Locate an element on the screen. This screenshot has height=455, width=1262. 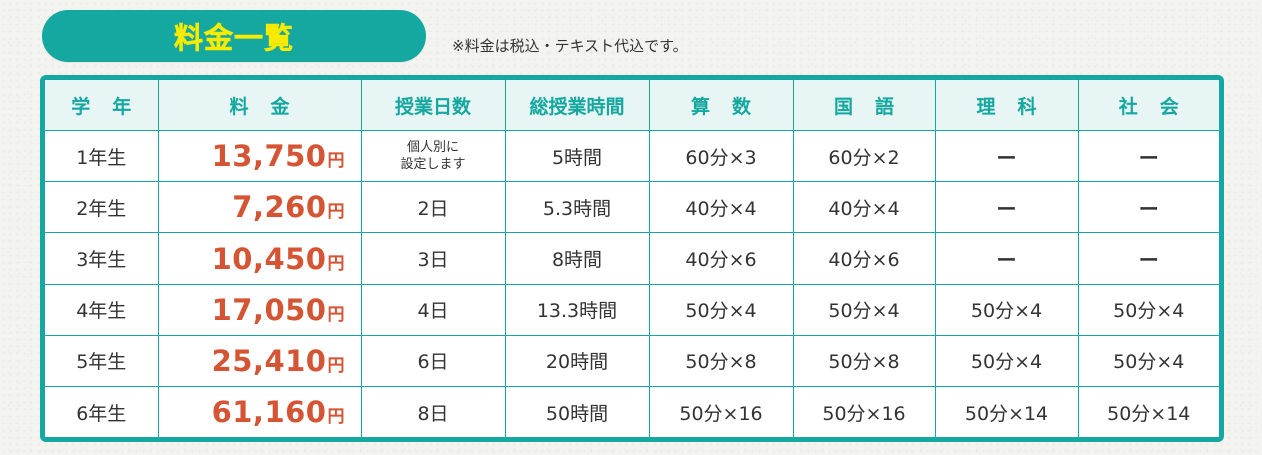
header-math: 算数 is located at coordinates (721, 105).